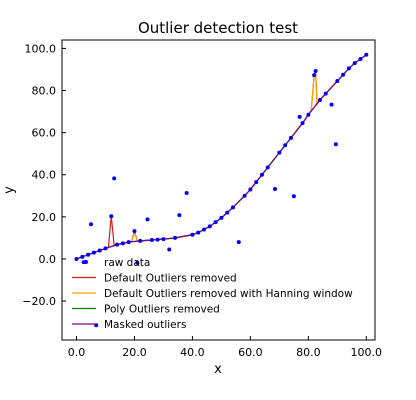 Image resolution: width=416 pixels, height=400 pixels. I want to click on legend-entry: Poly Outliers removed, so click(162, 310).